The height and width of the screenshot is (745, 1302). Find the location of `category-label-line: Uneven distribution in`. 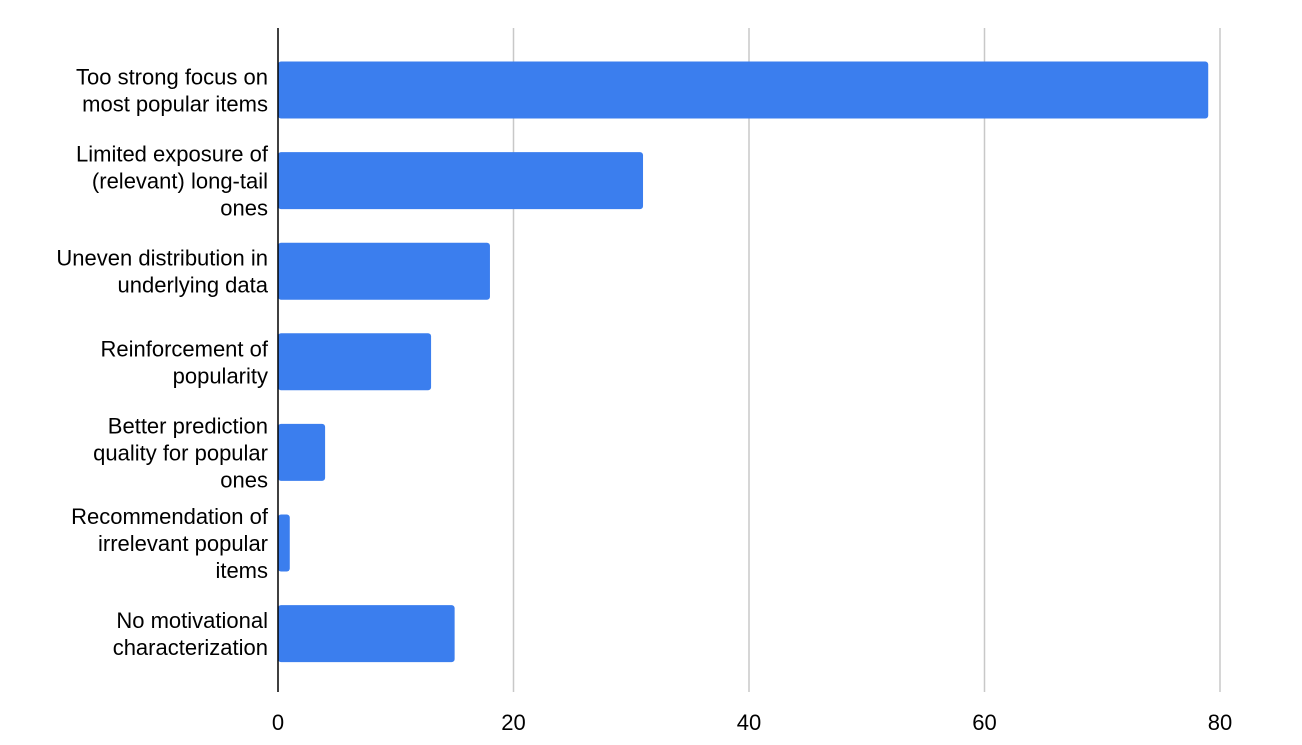

category-label-line: Uneven distribution in is located at coordinates (162, 258).